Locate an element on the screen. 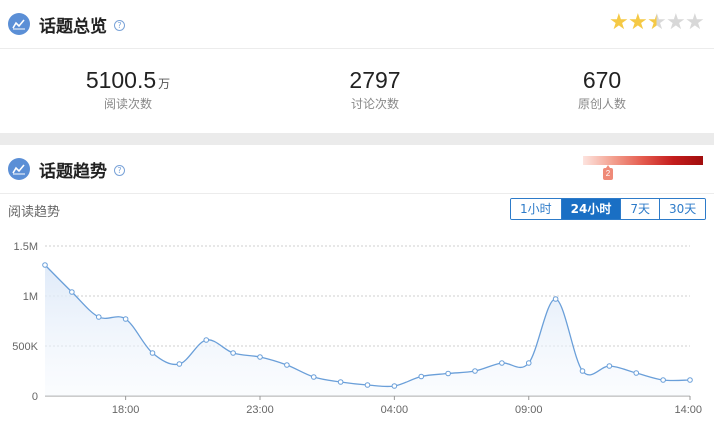 This screenshot has width=714, height=422. stat-originals: 670 原创人数 is located at coordinates (602, 89).